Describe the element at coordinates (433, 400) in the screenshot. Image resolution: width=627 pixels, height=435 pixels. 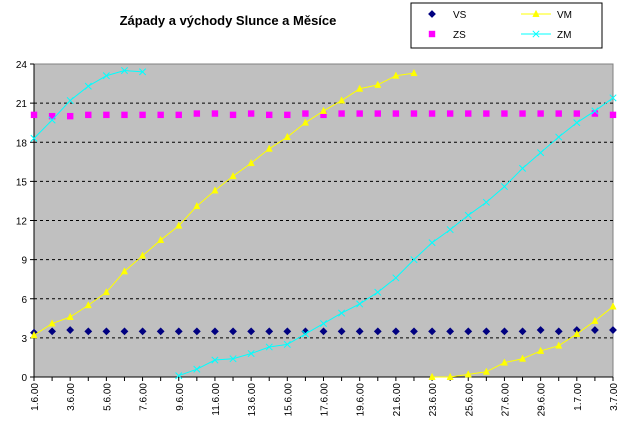
I see `x-tick-label: 23.6.00` at that location.